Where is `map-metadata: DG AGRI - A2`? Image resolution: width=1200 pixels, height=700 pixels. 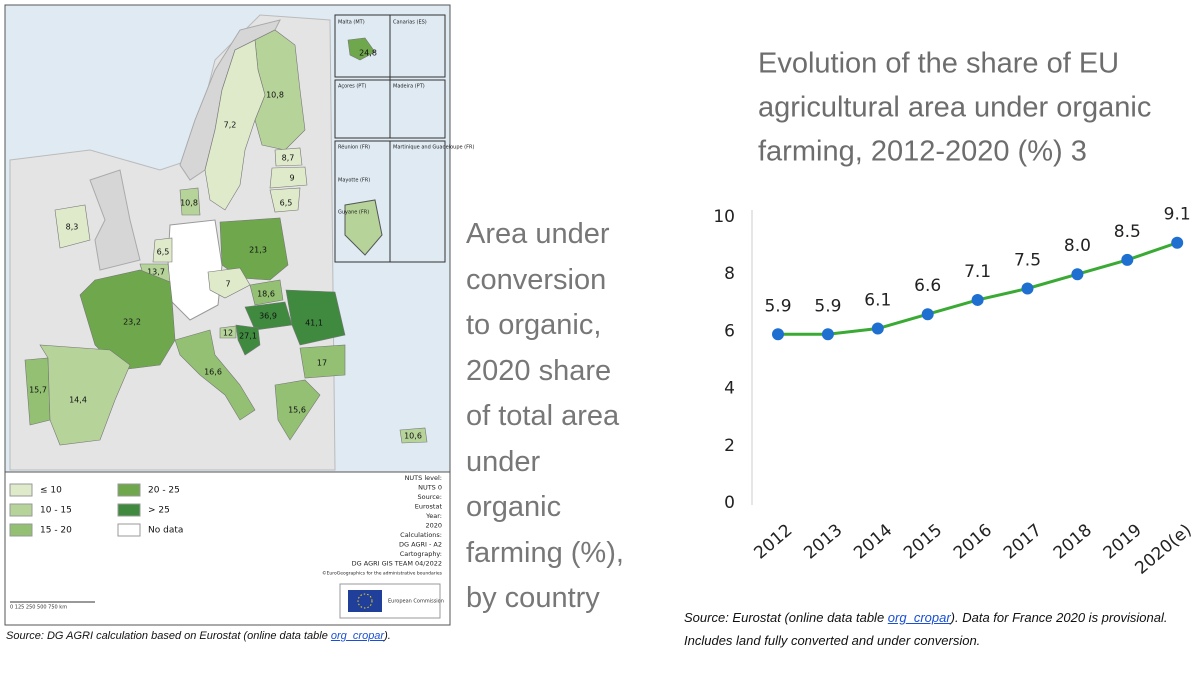
map-metadata: DG AGRI - A2 is located at coordinates (420, 545).